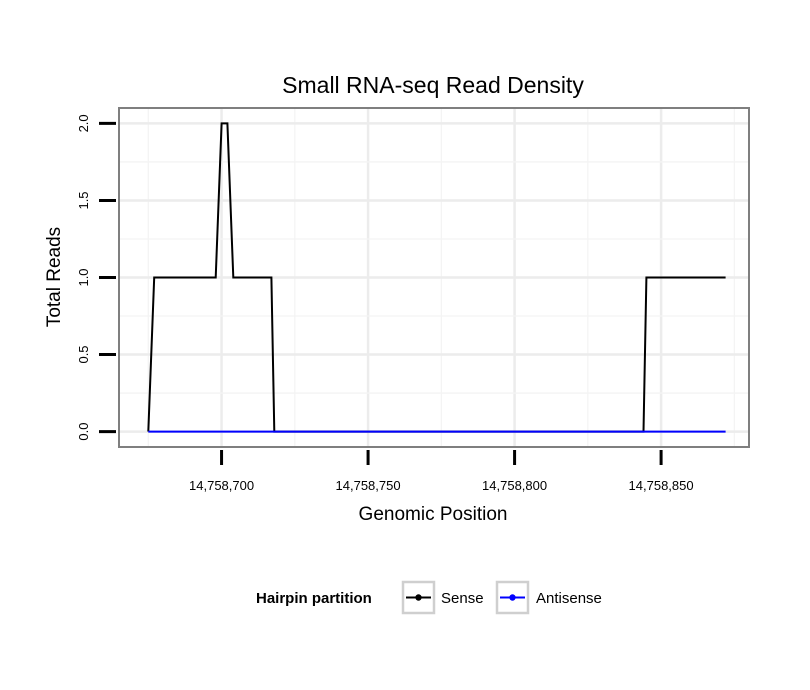  Describe the element at coordinates (83, 277) in the screenshot. I see `y-tick-label: 1.0` at that location.